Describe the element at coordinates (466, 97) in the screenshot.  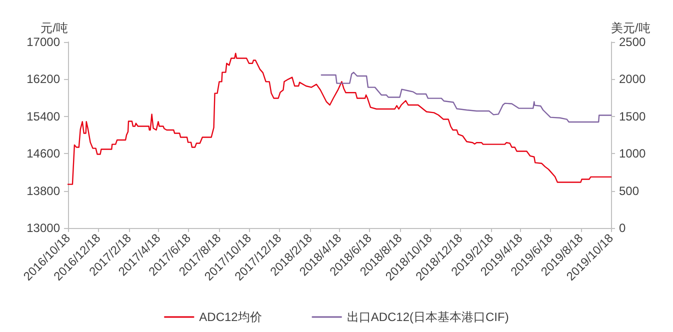
I see `line-series` at that location.